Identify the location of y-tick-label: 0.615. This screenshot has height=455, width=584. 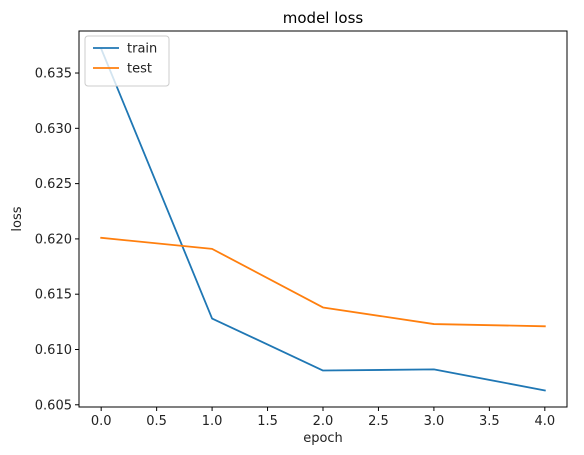
(53, 295).